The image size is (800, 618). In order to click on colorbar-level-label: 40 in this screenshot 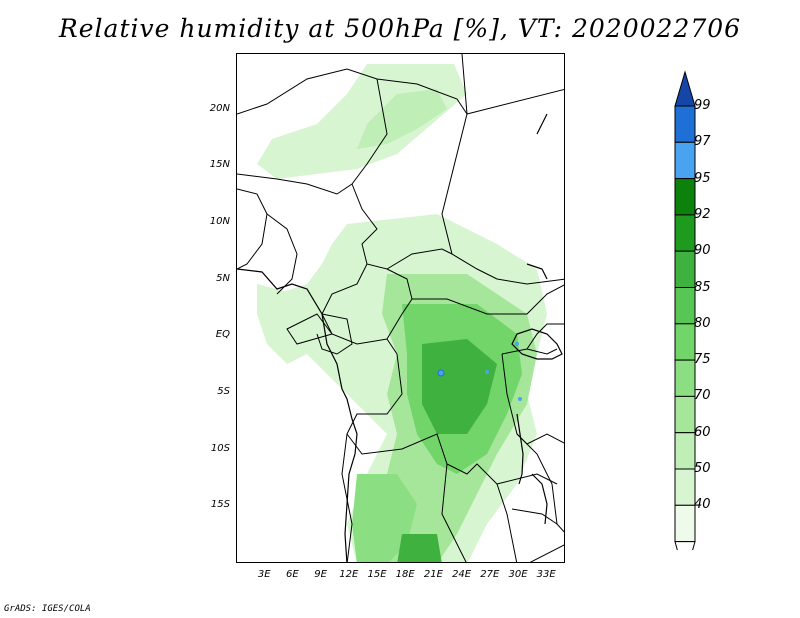, I will do `click(702, 505)`.